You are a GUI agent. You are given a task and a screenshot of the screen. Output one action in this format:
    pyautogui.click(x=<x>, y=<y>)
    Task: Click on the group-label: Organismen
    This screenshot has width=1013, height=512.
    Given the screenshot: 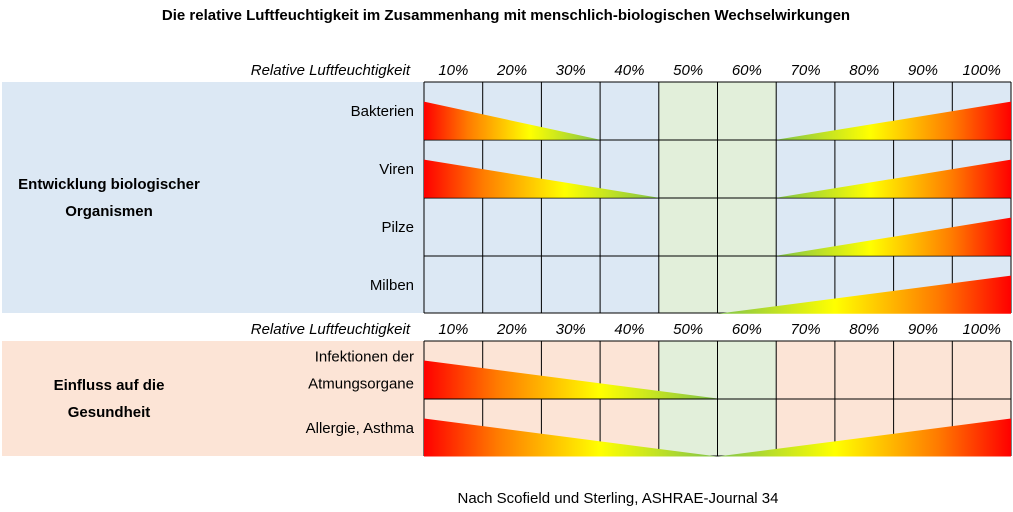 What is the action you would take?
    pyautogui.click(x=109, y=211)
    